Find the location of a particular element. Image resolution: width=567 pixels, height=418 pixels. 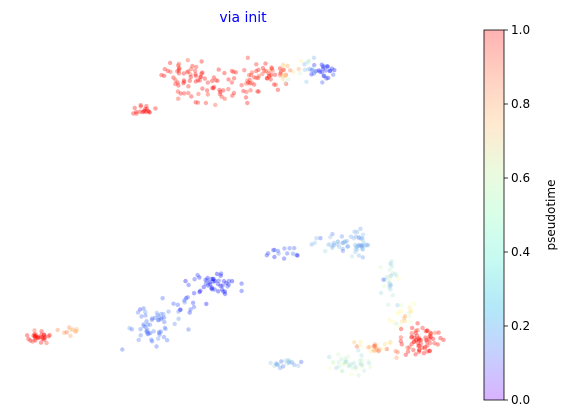

colorbar-tick-label: 0.2 is located at coordinates (520, 326).